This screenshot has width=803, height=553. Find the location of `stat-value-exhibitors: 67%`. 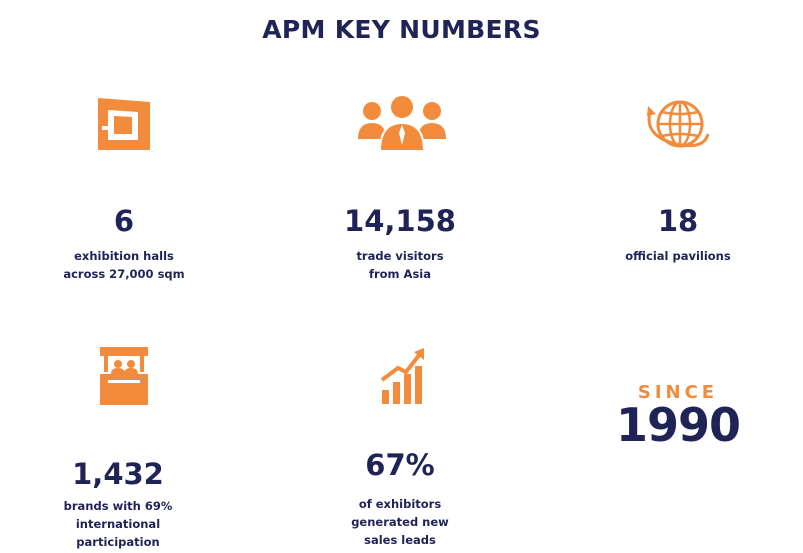

stat-value-exhibitors: 67% is located at coordinates (400, 465).